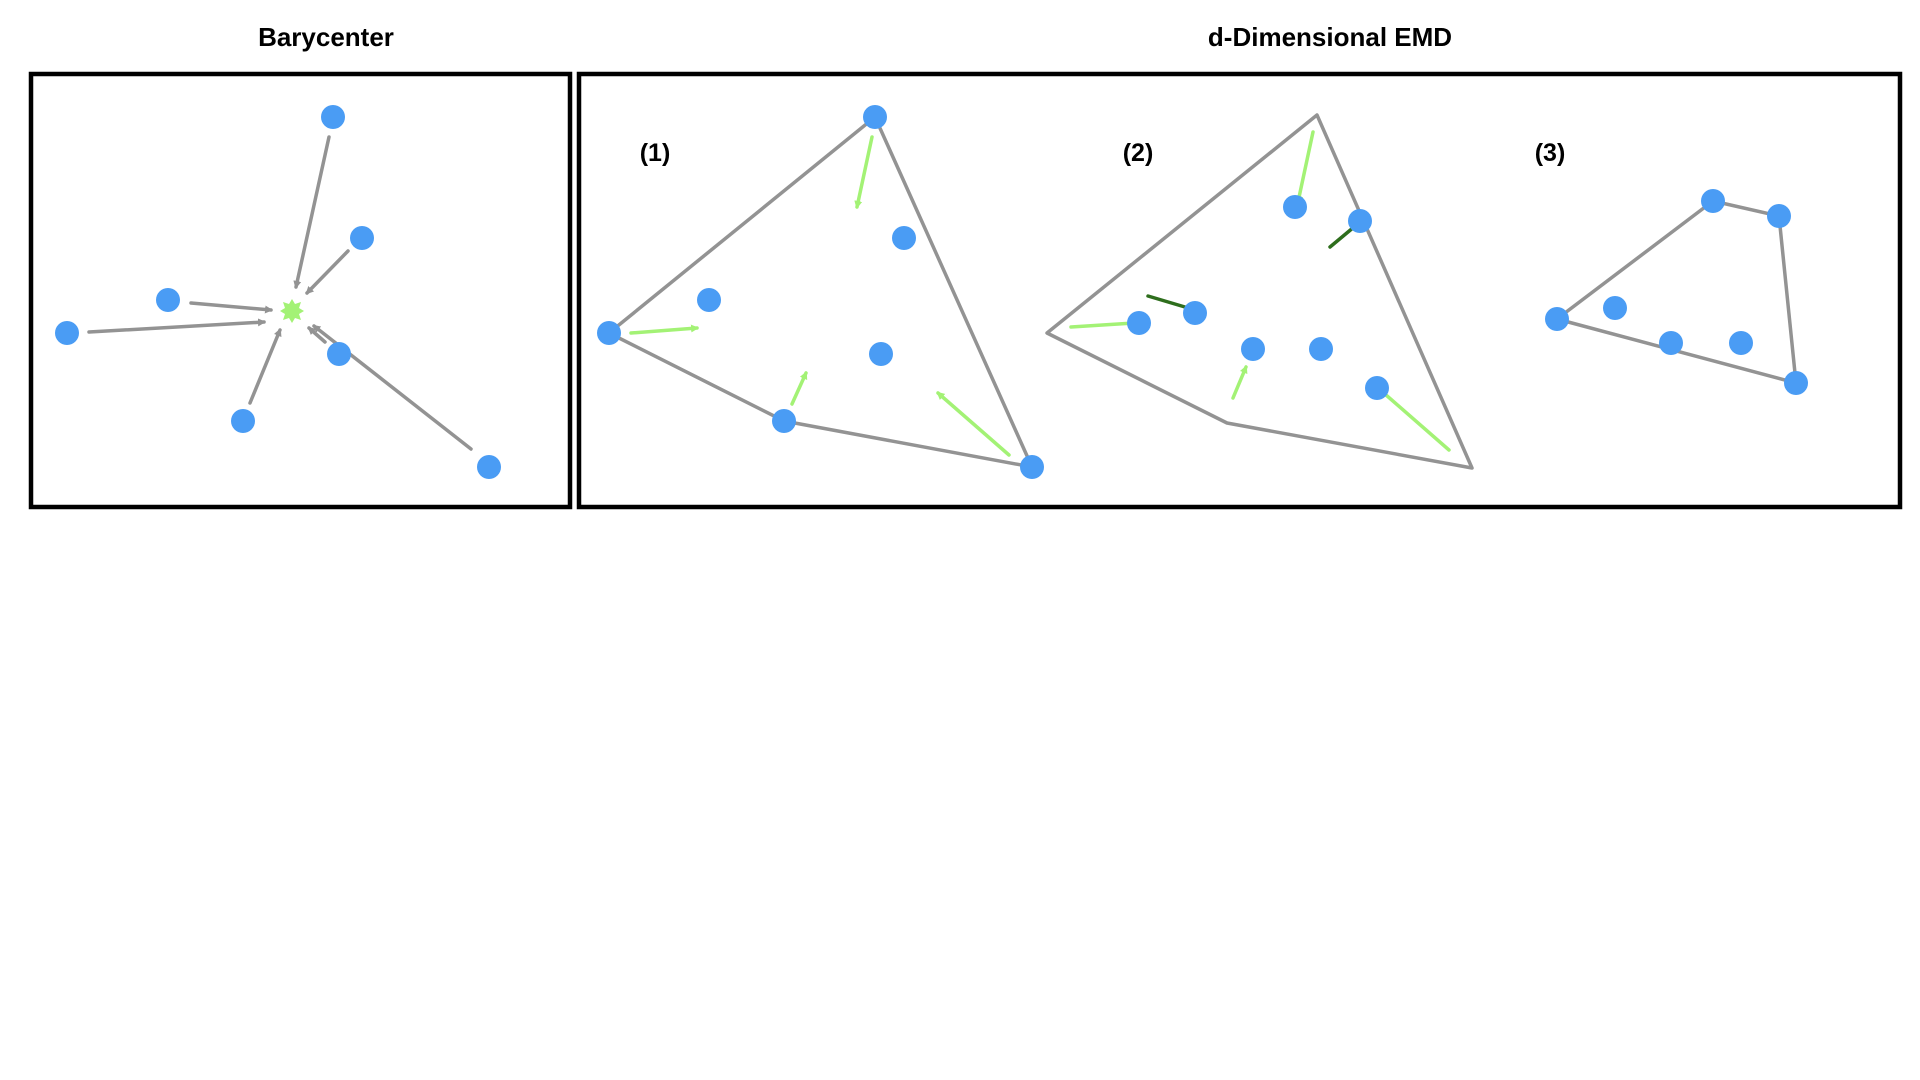  I want to click on barycenter-group, so click(278, 292).